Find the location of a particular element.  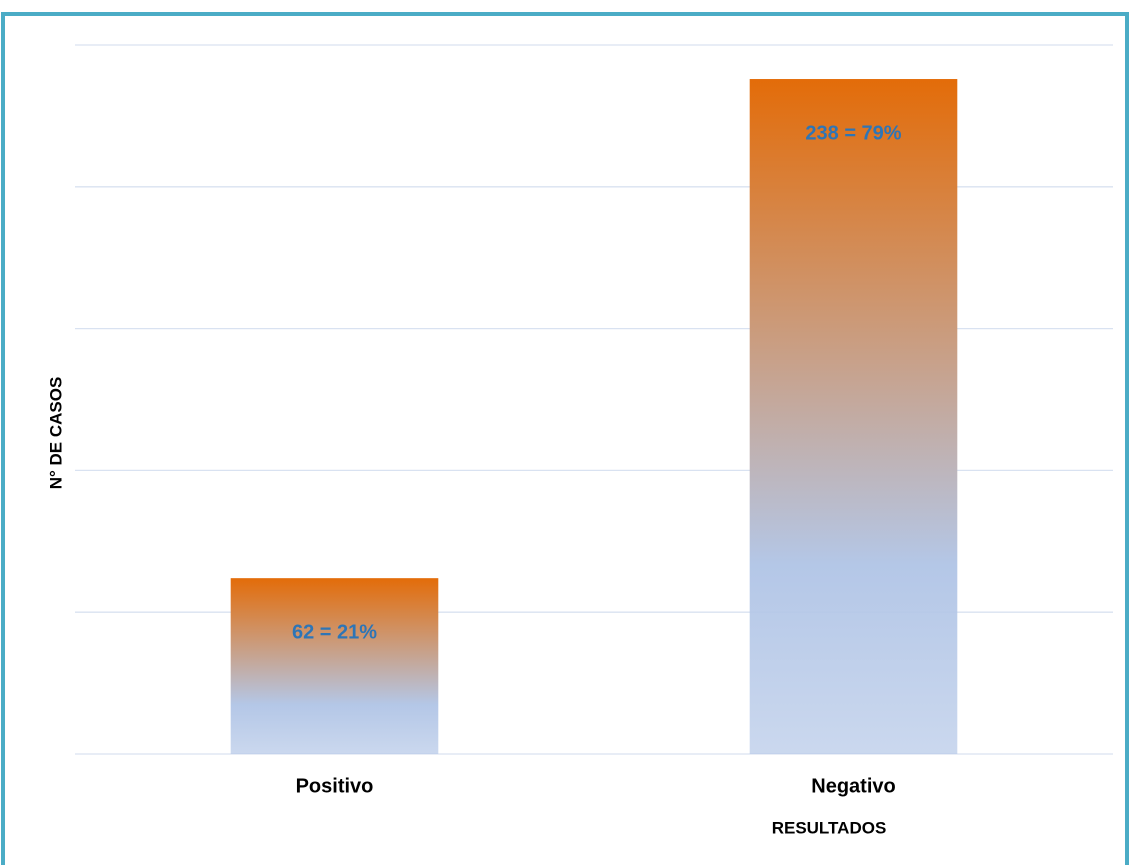

x-tick-label: Negativo is located at coordinates (853, 786).